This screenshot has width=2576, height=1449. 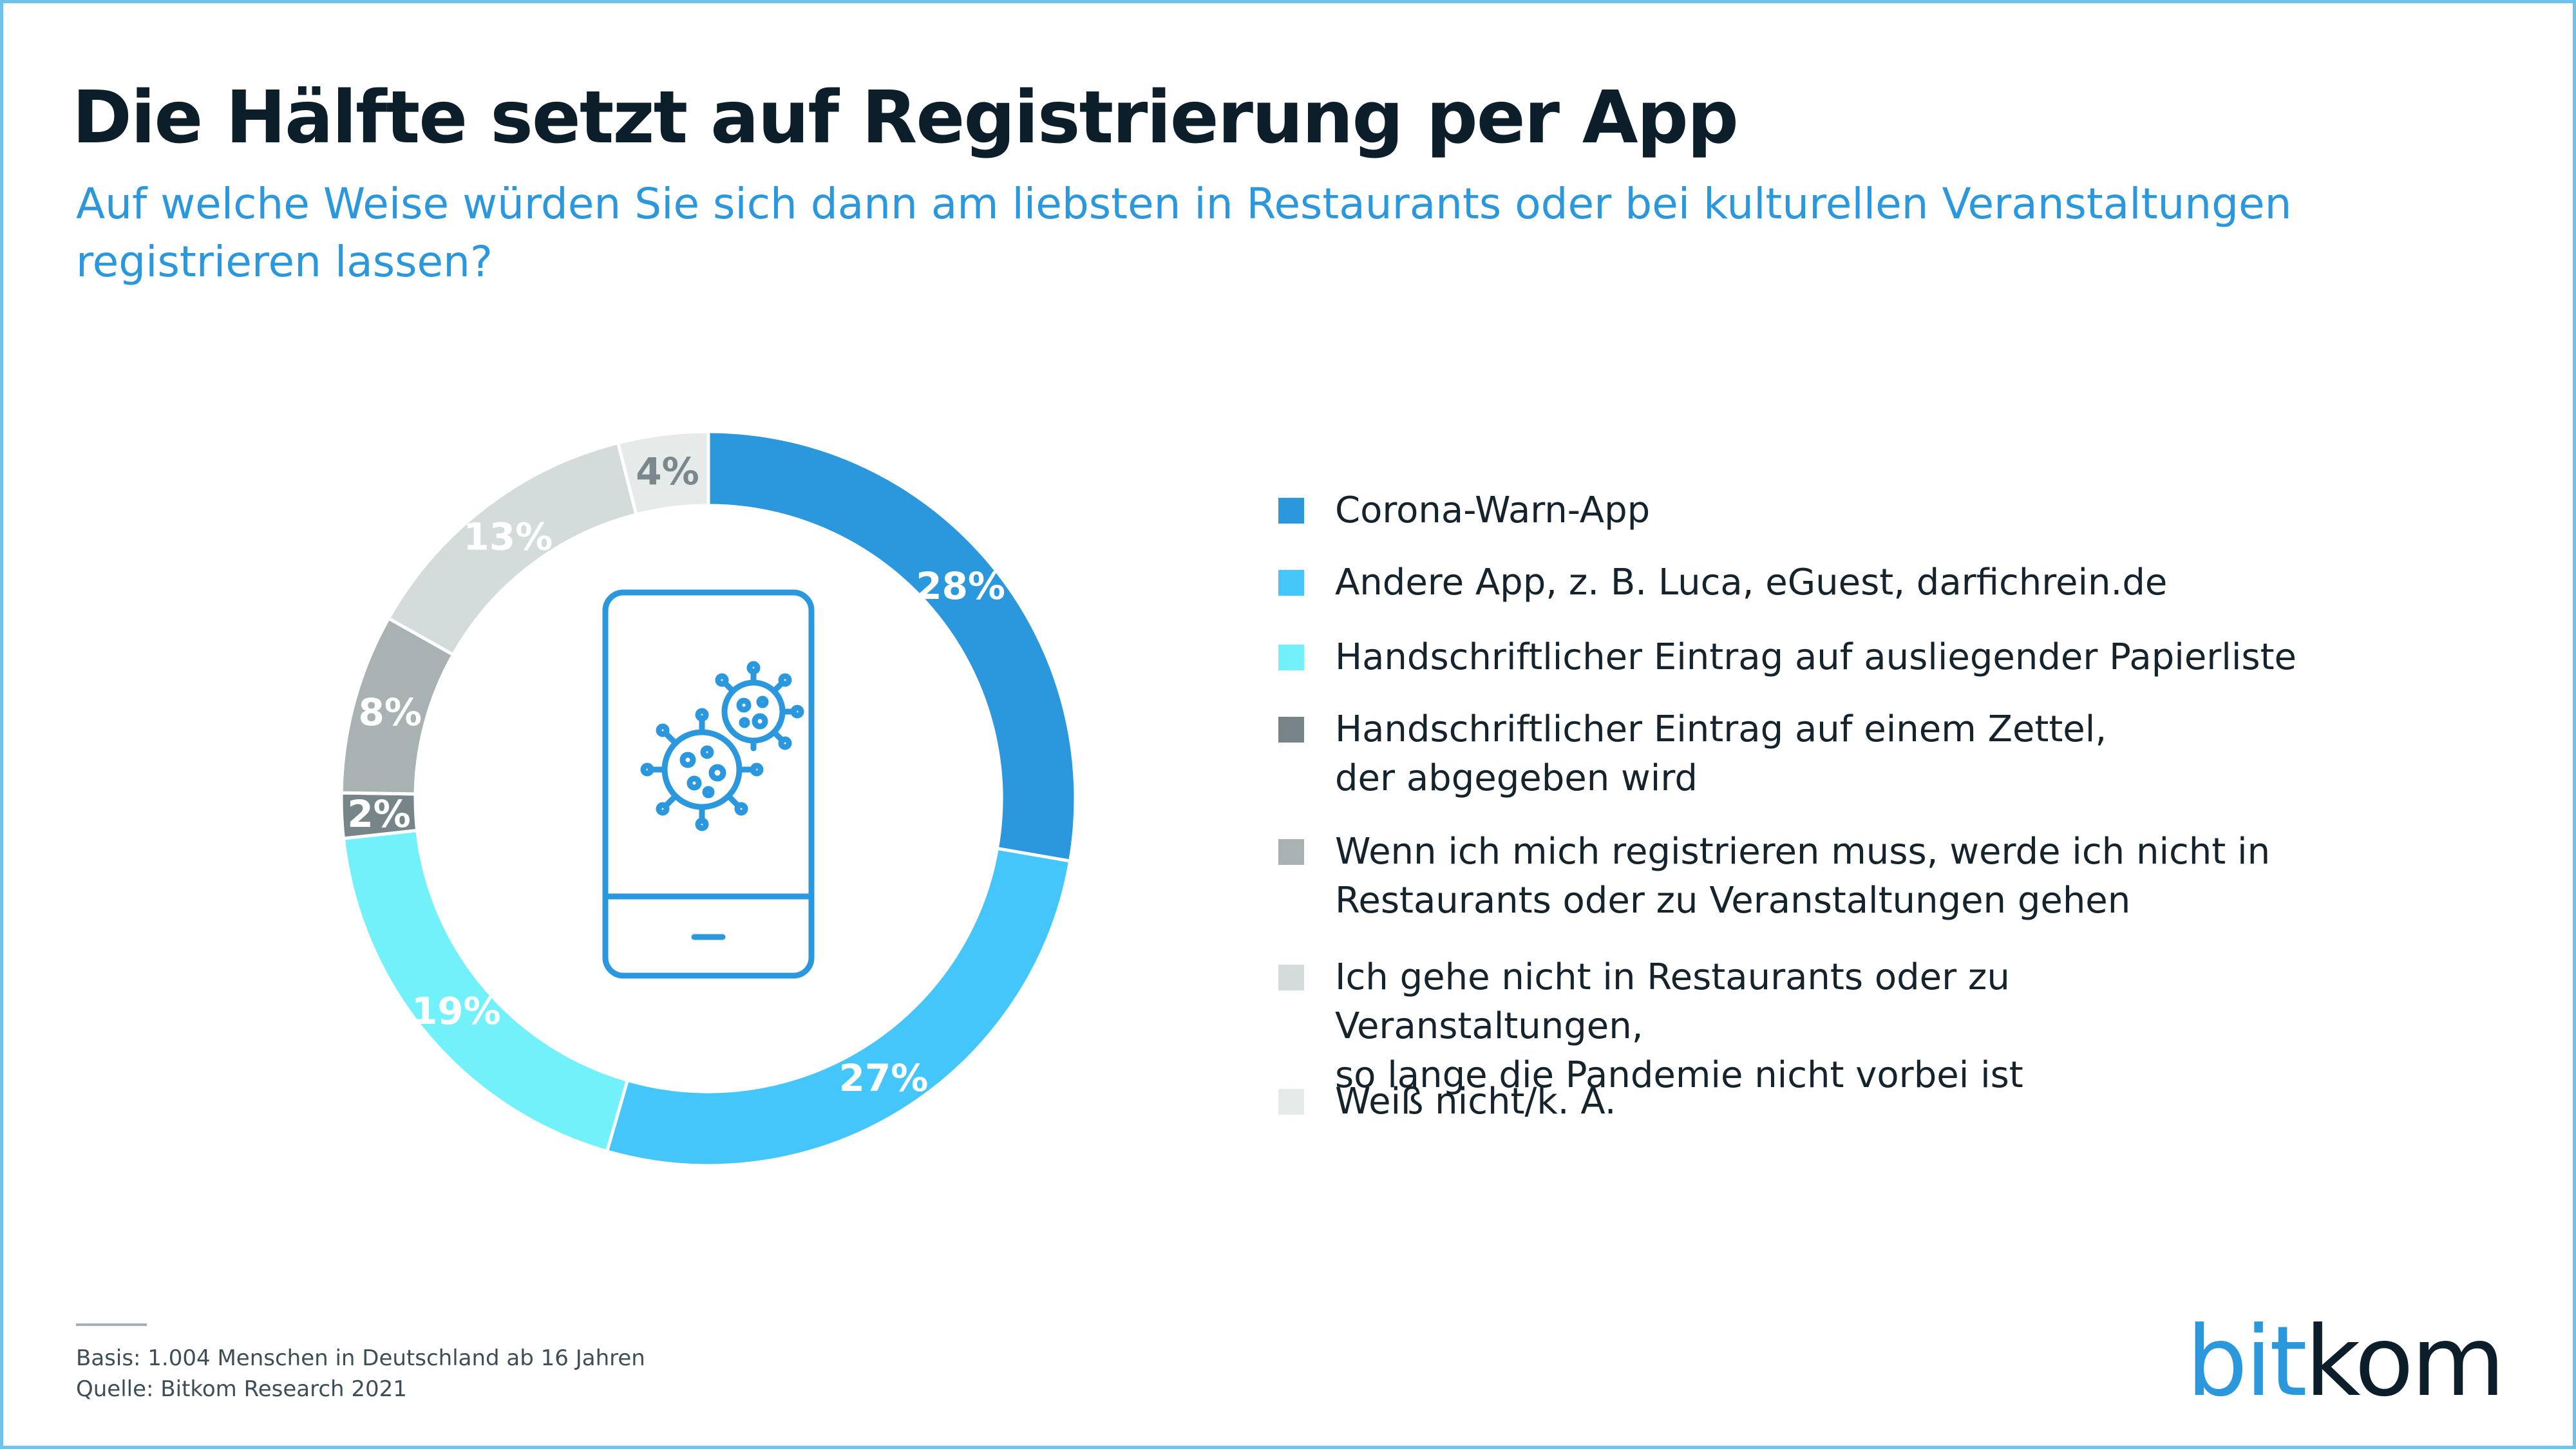 I want to click on slice-value-label: 2%, so click(x=379, y=814).